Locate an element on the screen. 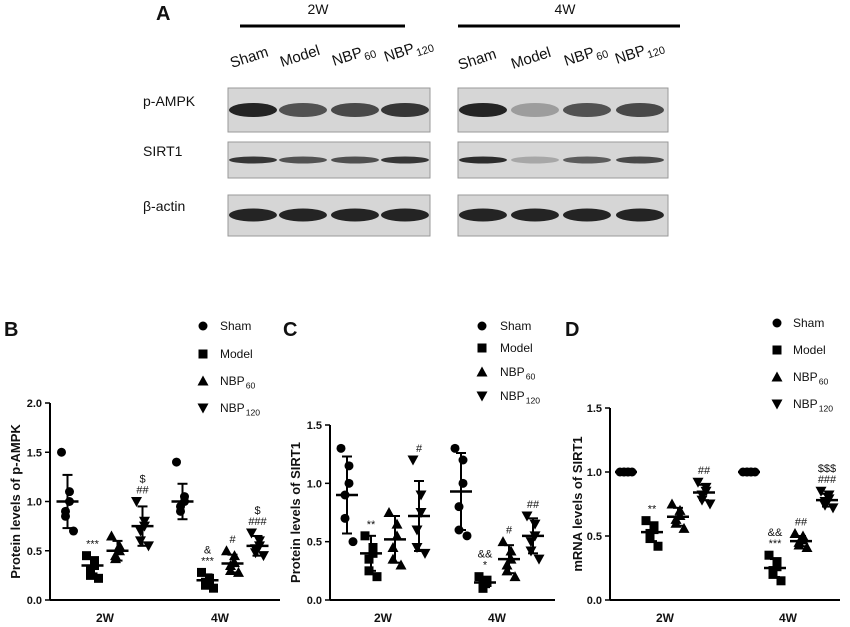  row-label: p-AMPK is located at coordinates (169, 101).